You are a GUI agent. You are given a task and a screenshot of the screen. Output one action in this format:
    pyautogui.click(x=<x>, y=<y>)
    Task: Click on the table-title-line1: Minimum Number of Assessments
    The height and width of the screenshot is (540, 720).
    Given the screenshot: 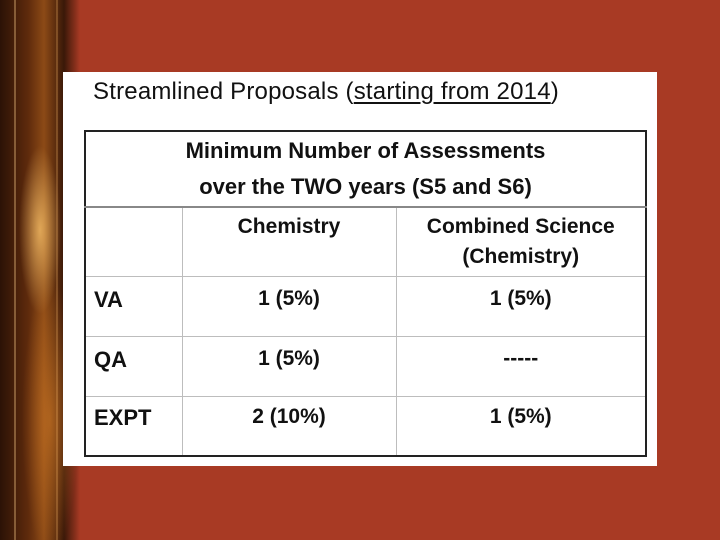 What is the action you would take?
    pyautogui.click(x=365, y=150)
    